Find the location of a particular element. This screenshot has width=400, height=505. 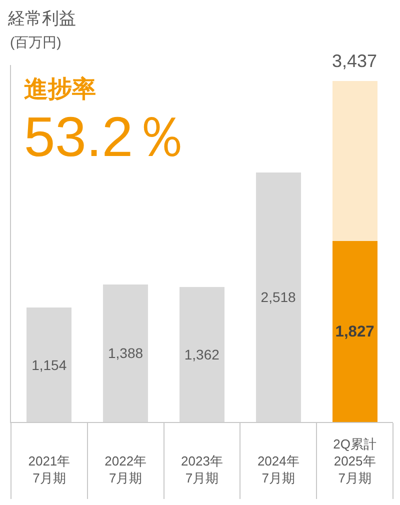

x-tick-label: 2022年 7月期 is located at coordinates (125, 470).